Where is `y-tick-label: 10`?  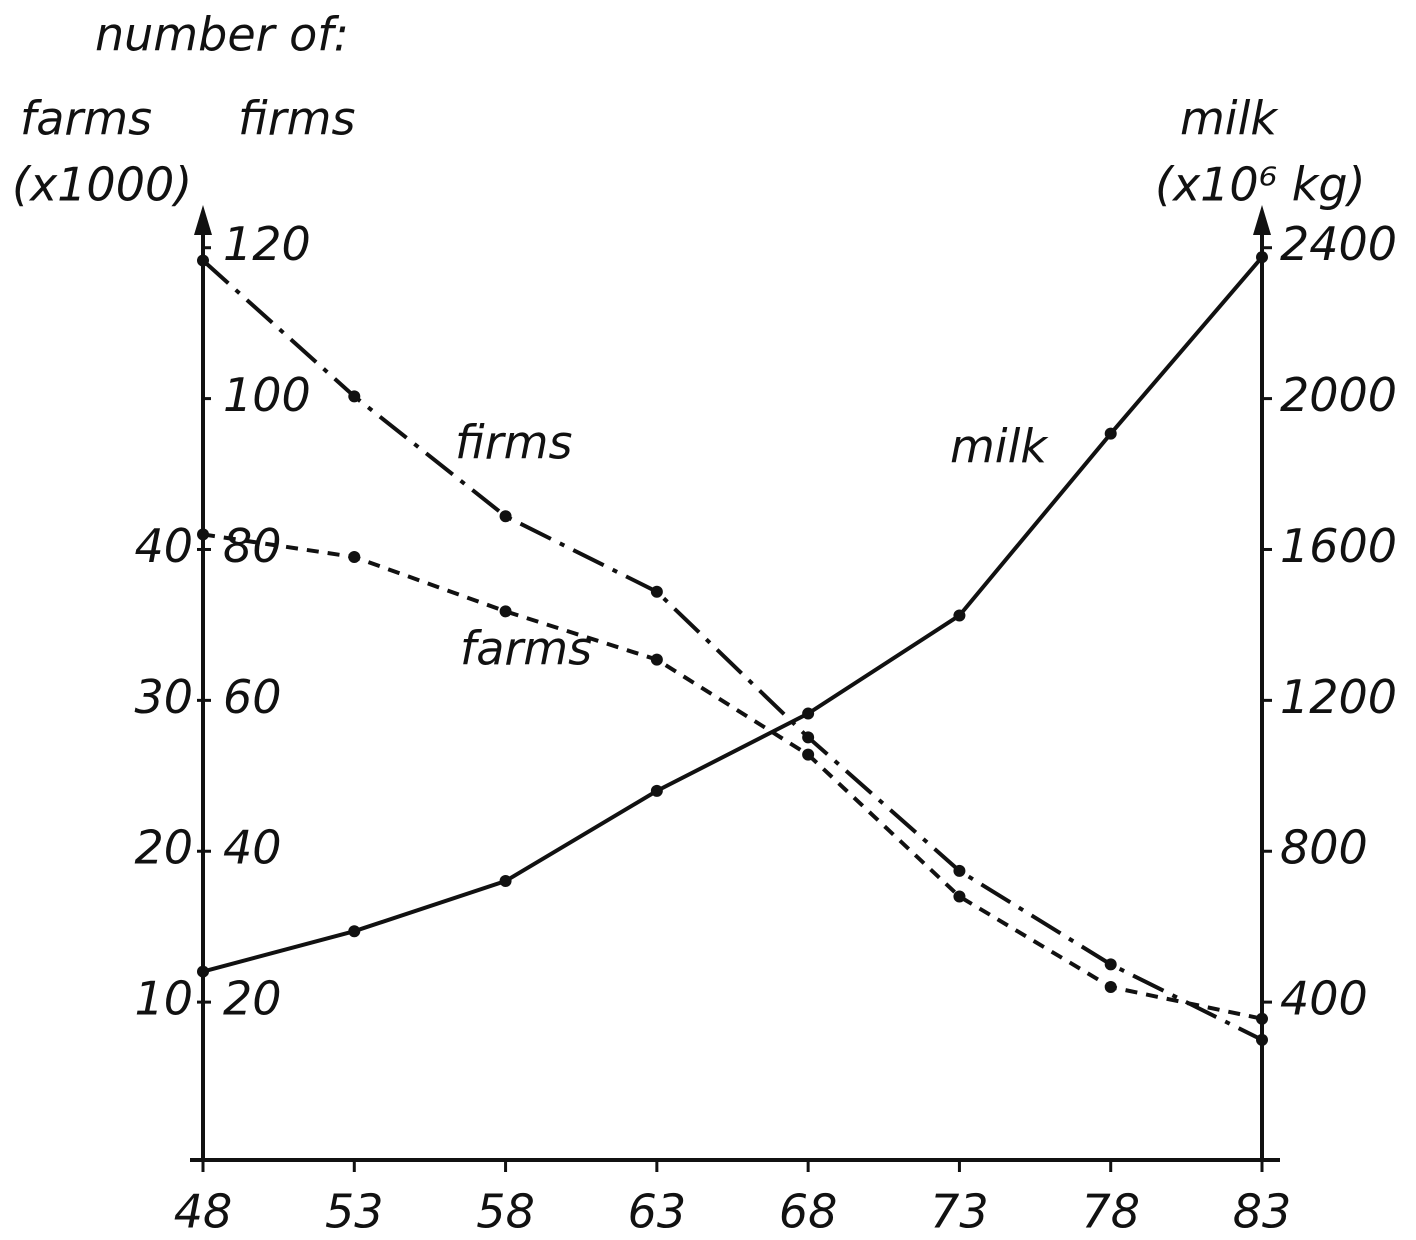 y-tick-label: 10 is located at coordinates (163, 999).